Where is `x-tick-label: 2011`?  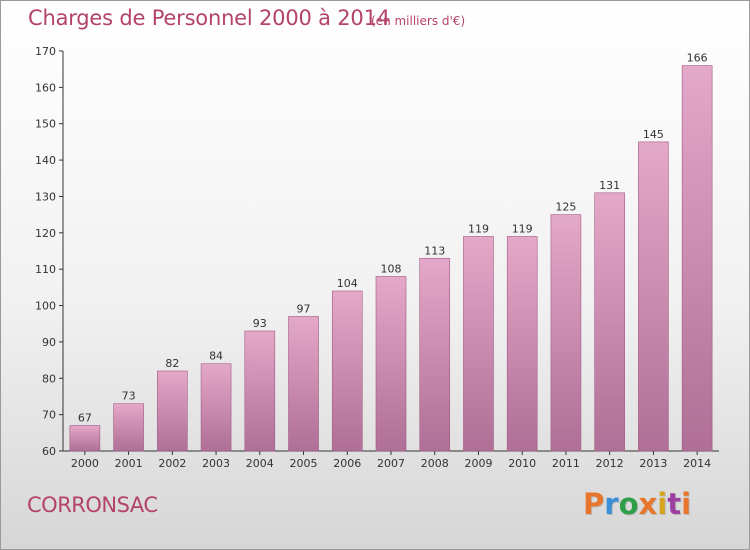 x-tick-label: 2011 is located at coordinates (566, 463).